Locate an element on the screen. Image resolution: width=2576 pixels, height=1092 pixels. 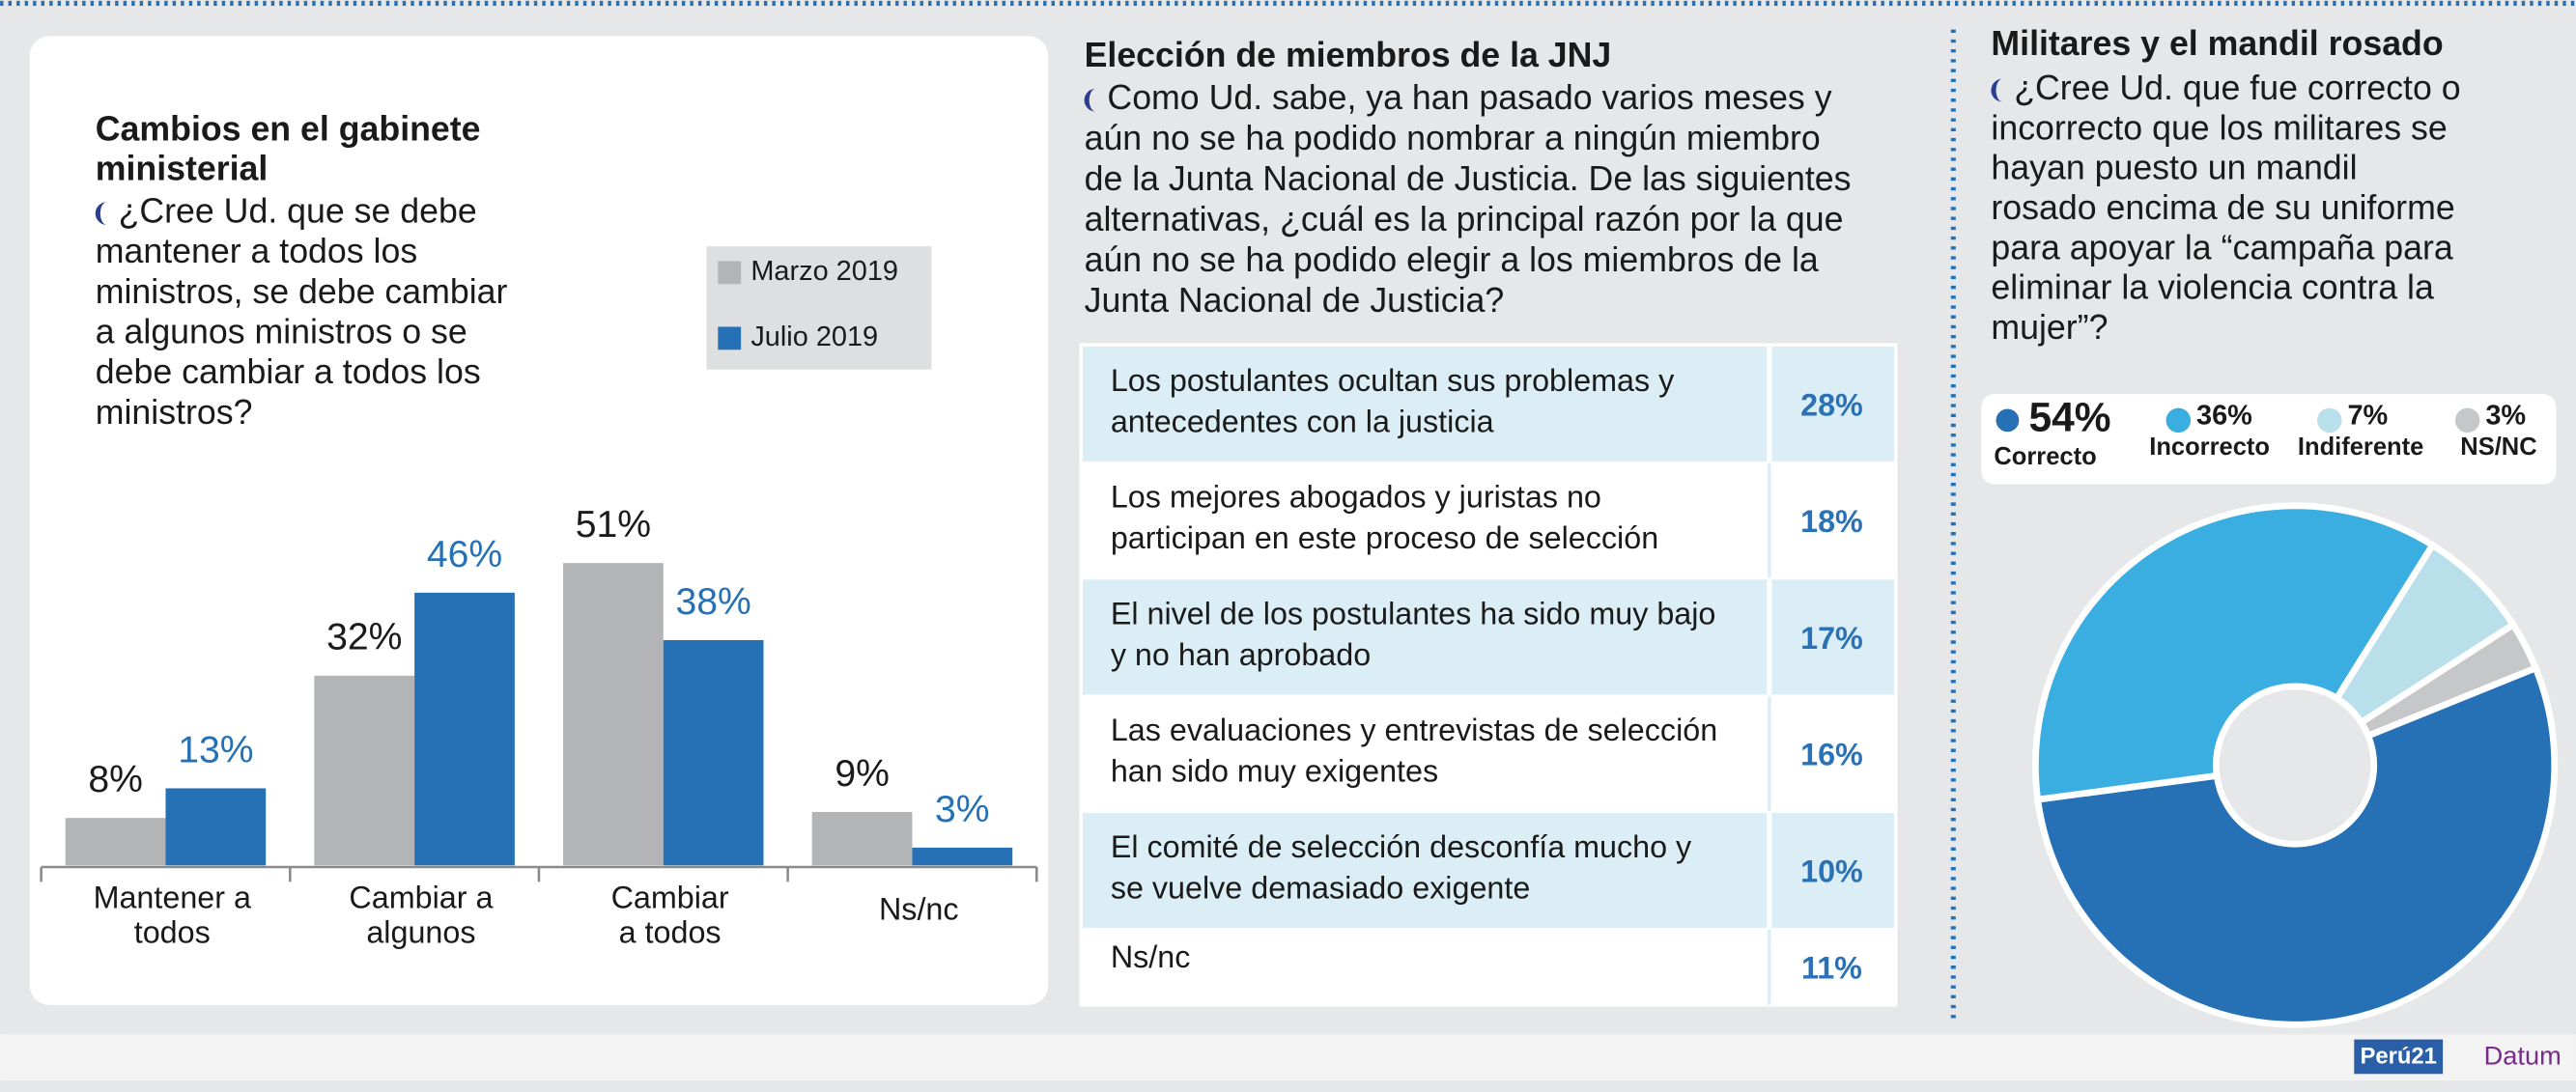
legend-value: 36% is located at coordinates (2224, 417).